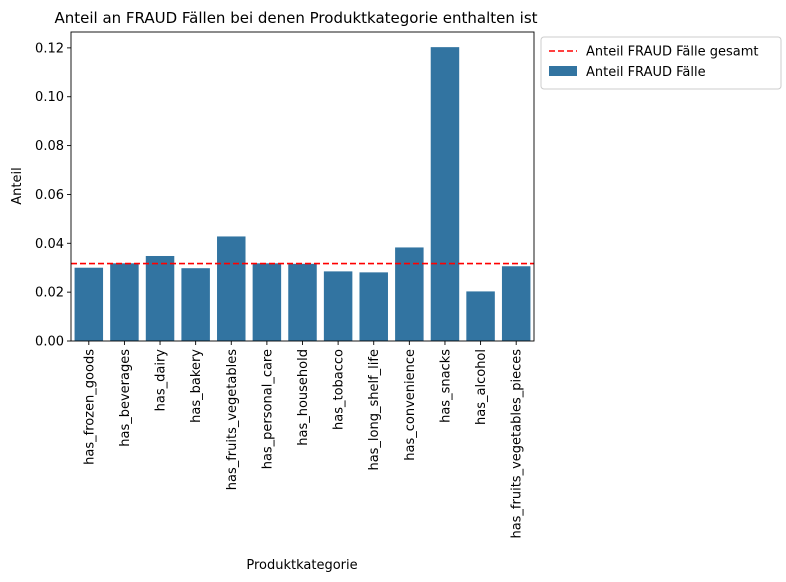 The height and width of the screenshot is (582, 786). Describe the element at coordinates (445, 386) in the screenshot. I see `x-tick-label: has_snacks` at that location.